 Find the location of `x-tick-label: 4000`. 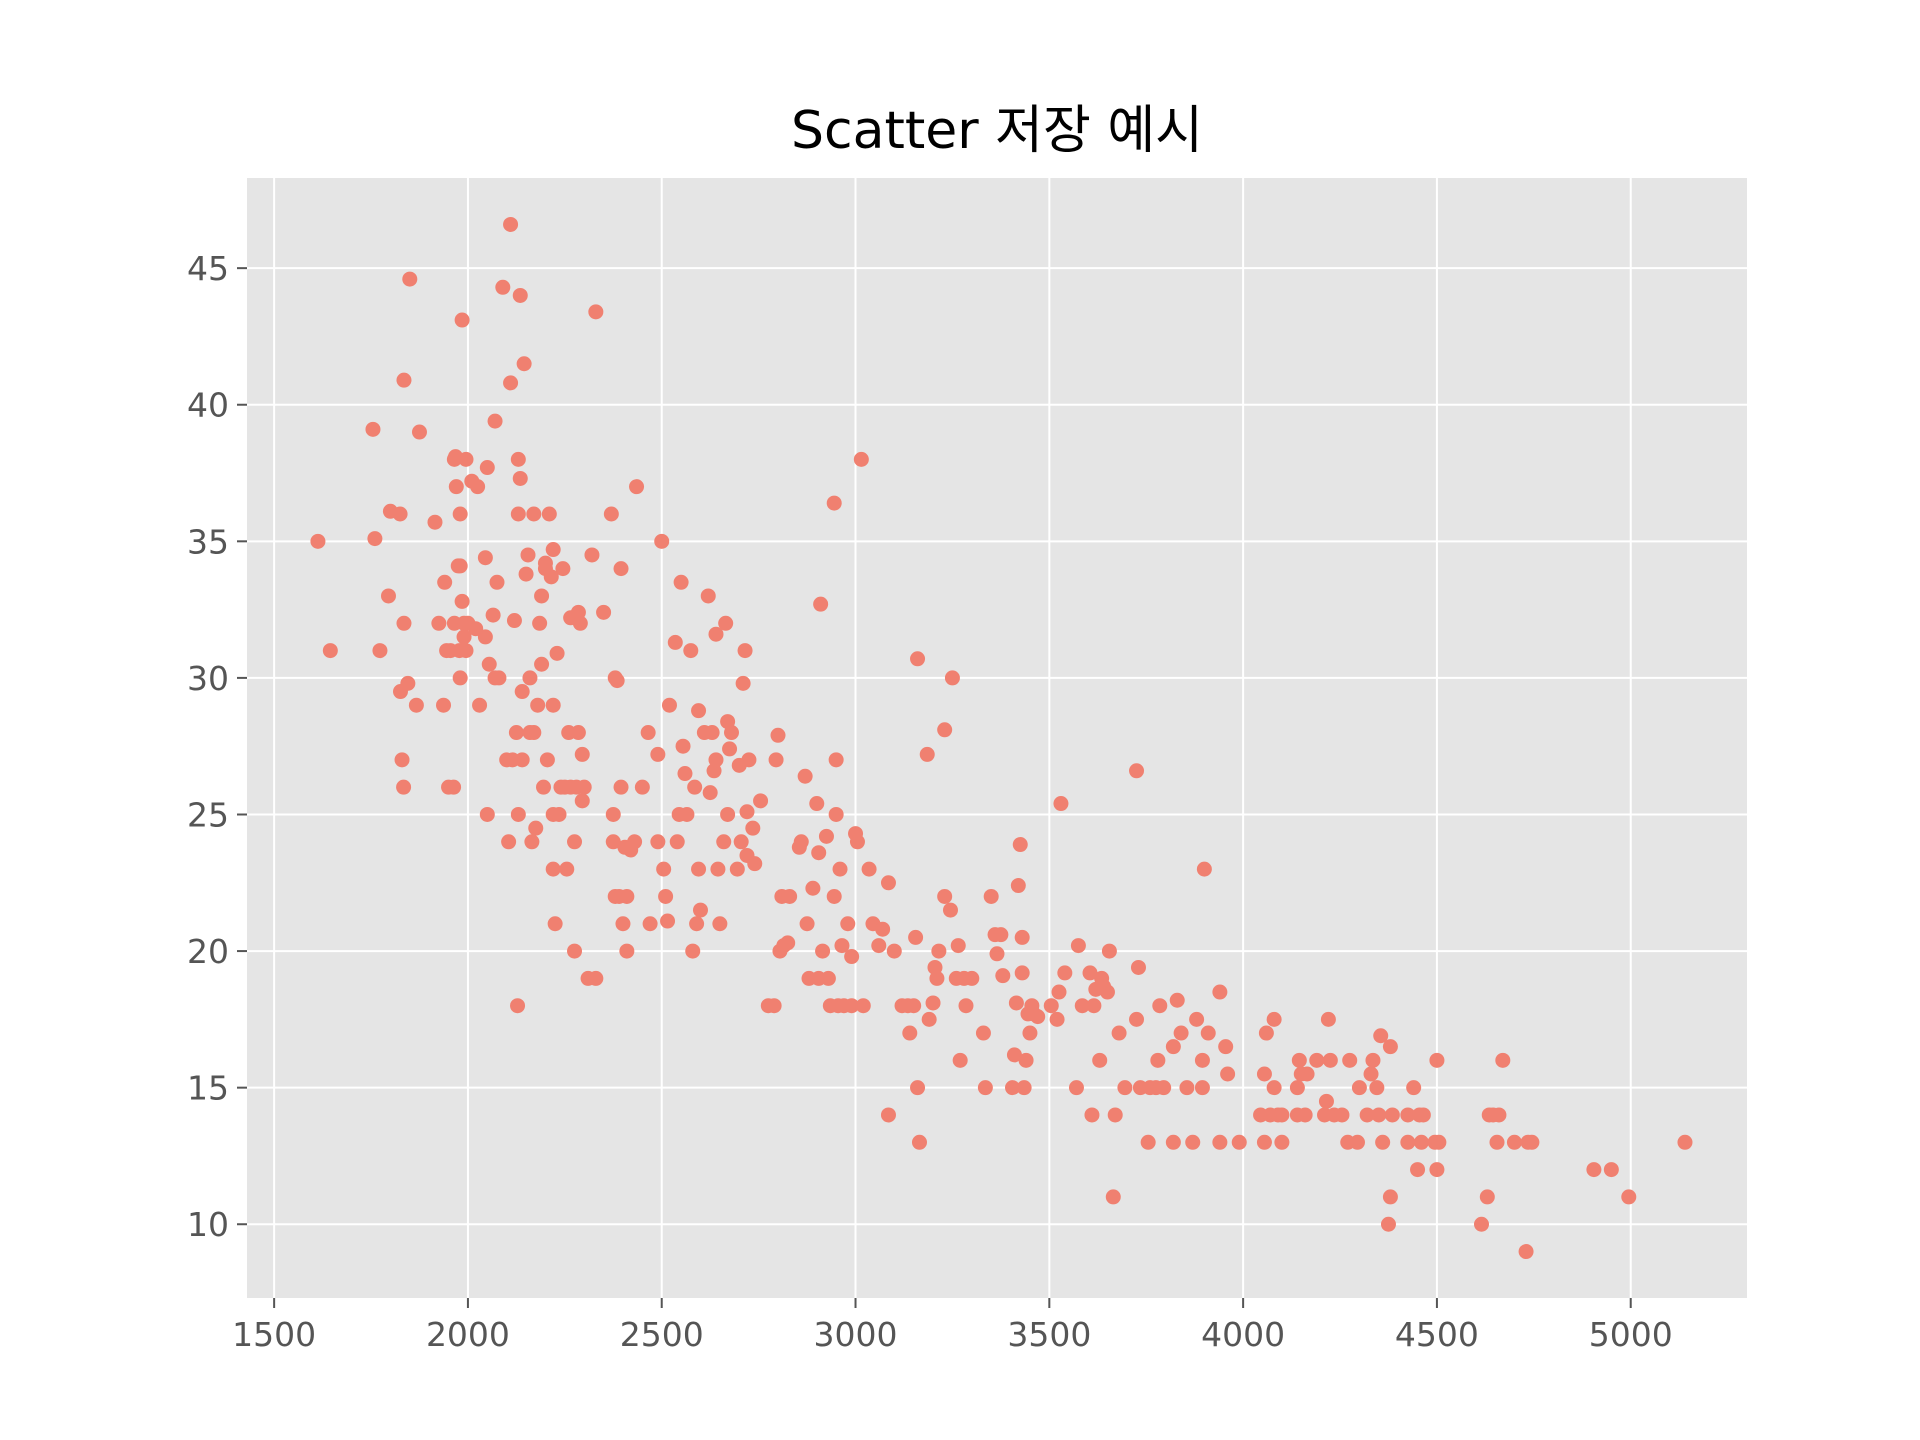

x-tick-label: 4000 is located at coordinates (1243, 1334).